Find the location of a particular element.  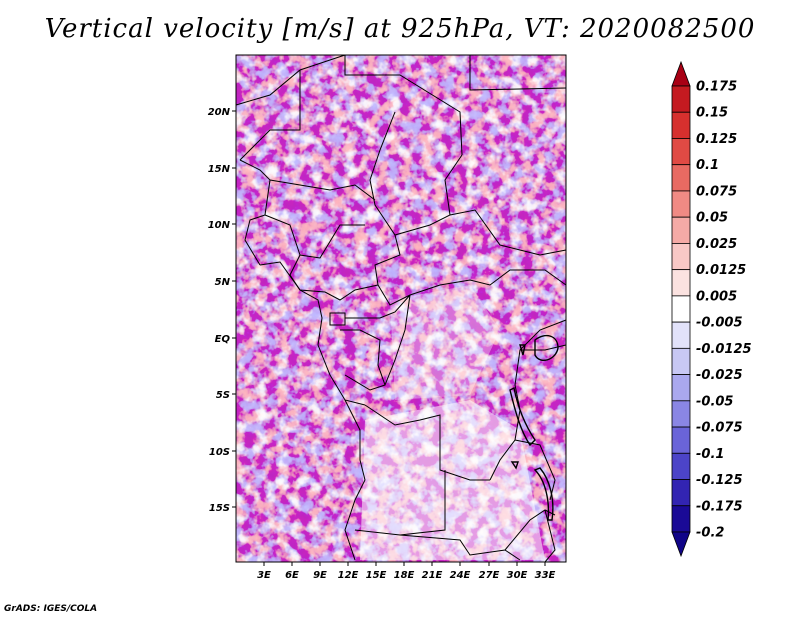

colorbar-label: 0.005 is located at coordinates (716, 296).